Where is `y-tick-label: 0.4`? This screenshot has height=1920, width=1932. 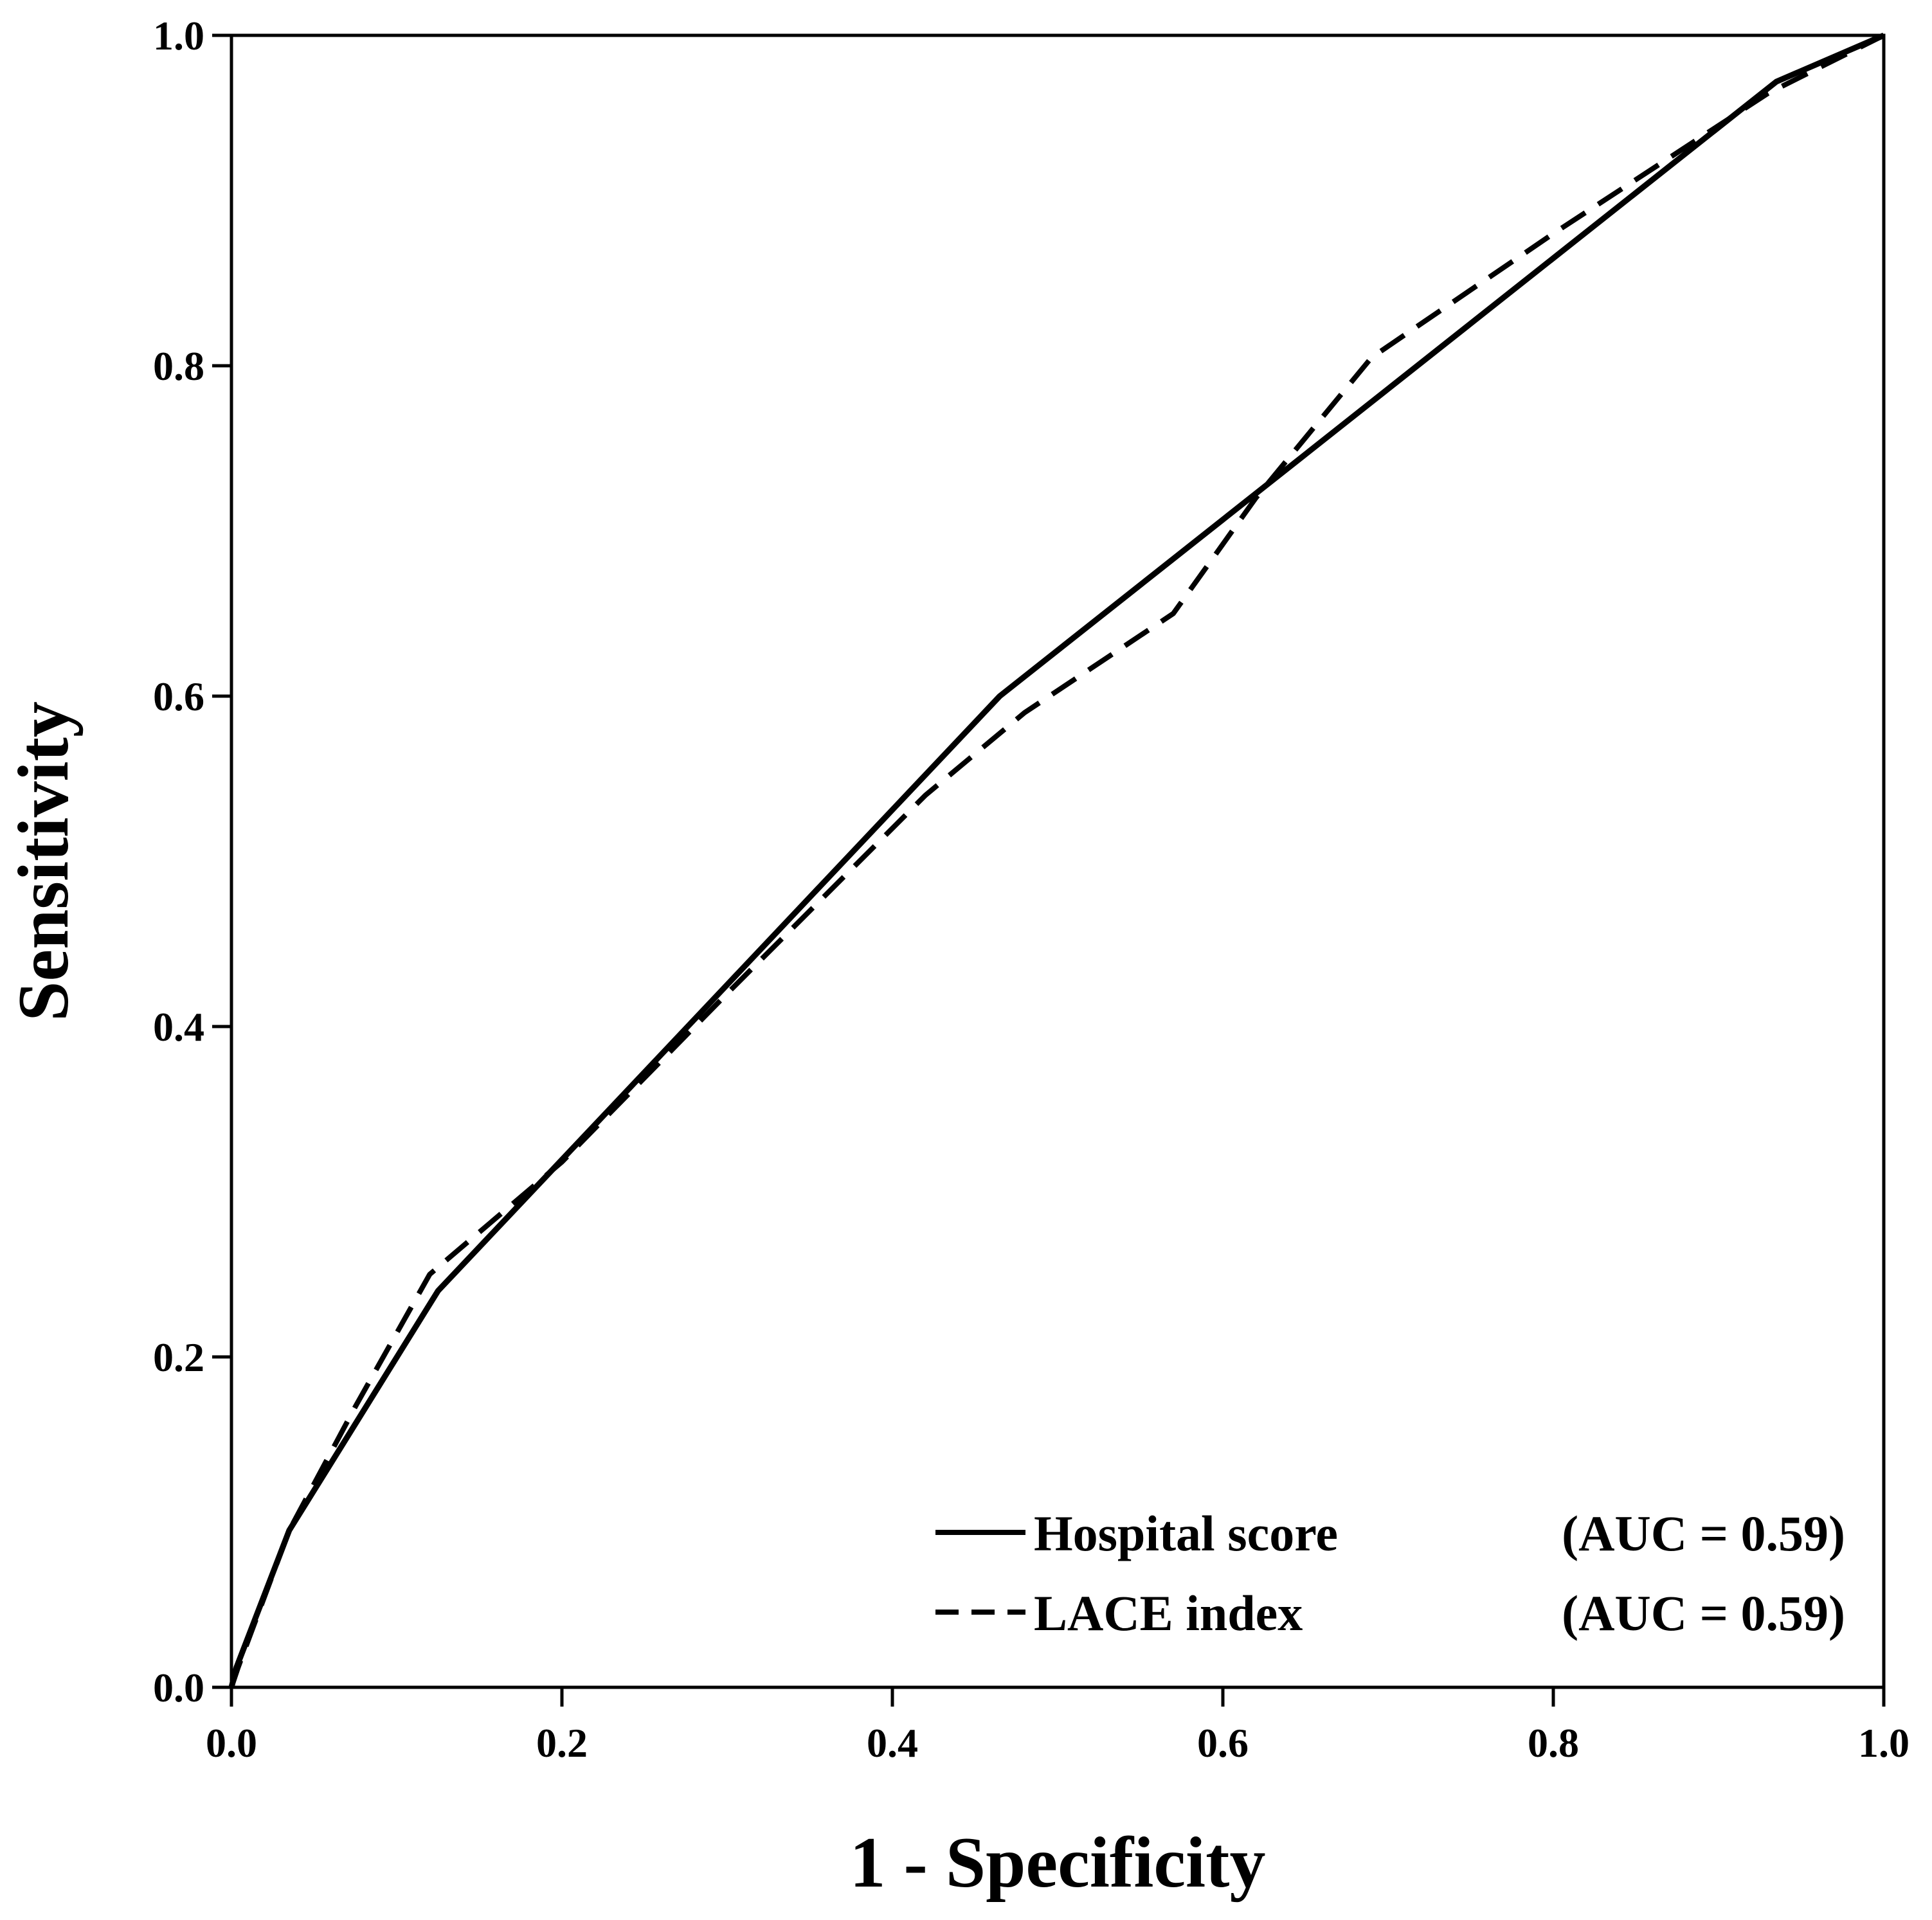 y-tick-label: 0.4 is located at coordinates (178, 1027).